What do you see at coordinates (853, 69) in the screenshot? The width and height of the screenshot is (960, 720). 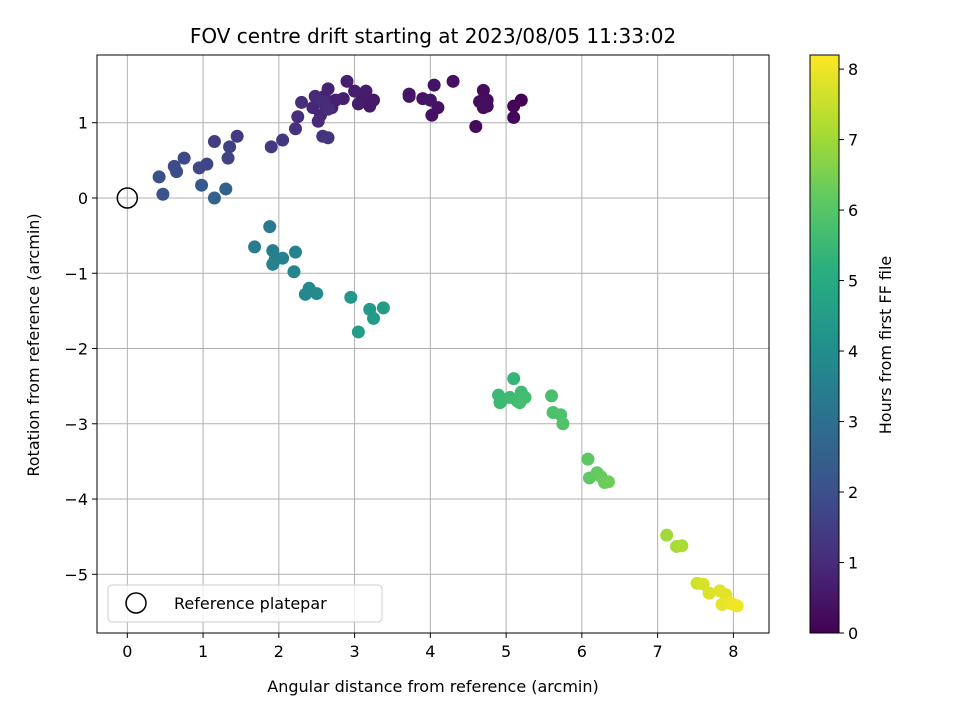 I see `colorbar-tick-label: 8` at bounding box center [853, 69].